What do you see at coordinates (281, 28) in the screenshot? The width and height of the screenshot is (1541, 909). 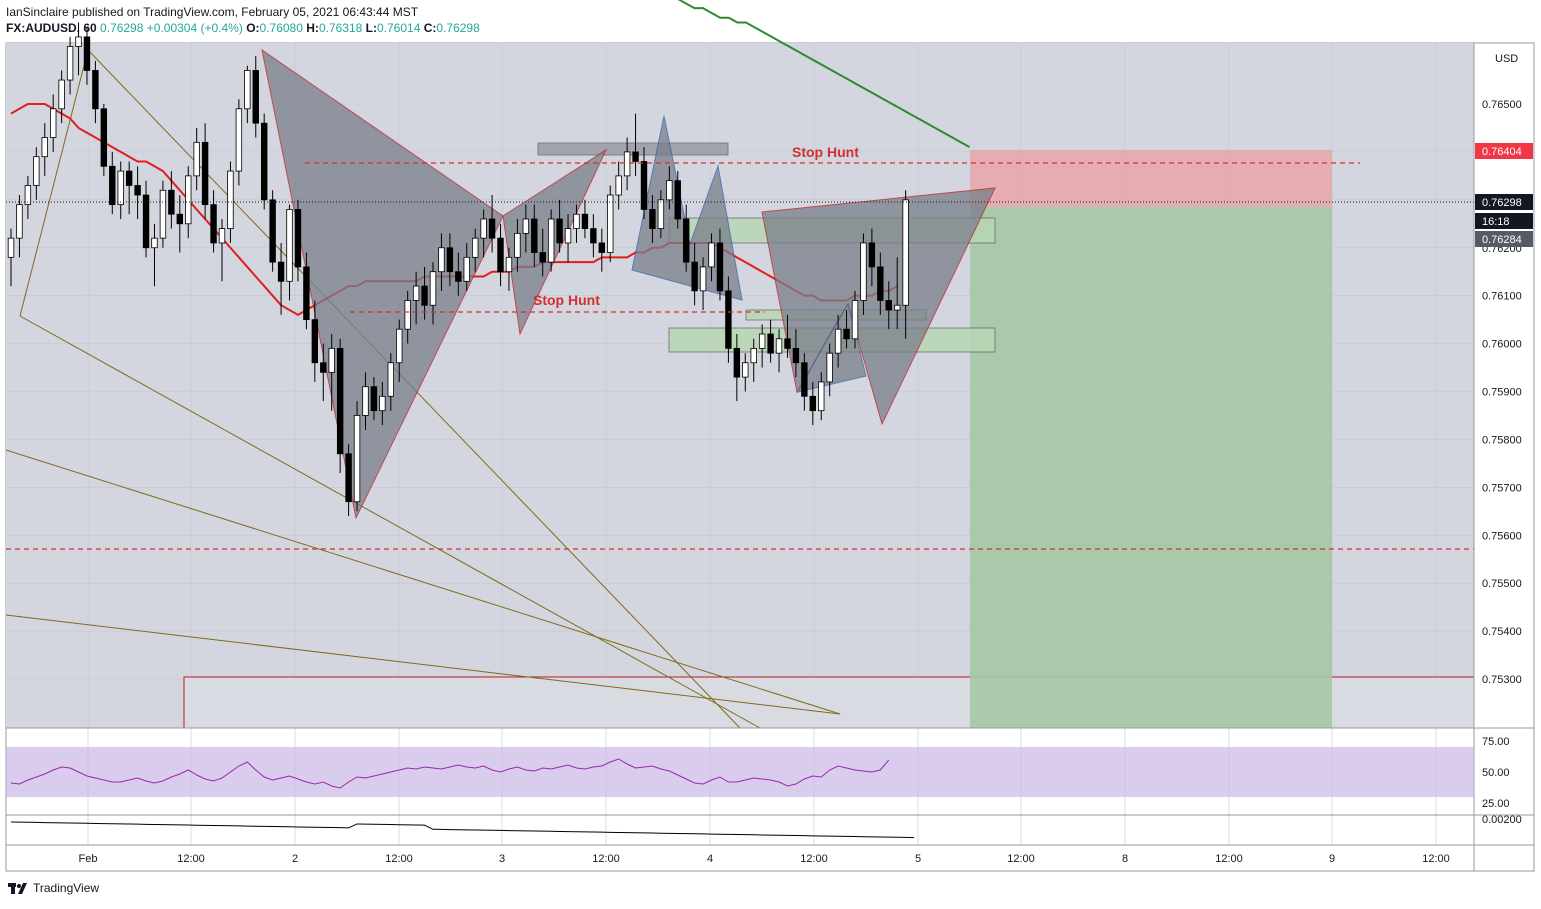 I see `open-value: 0.76080` at bounding box center [281, 28].